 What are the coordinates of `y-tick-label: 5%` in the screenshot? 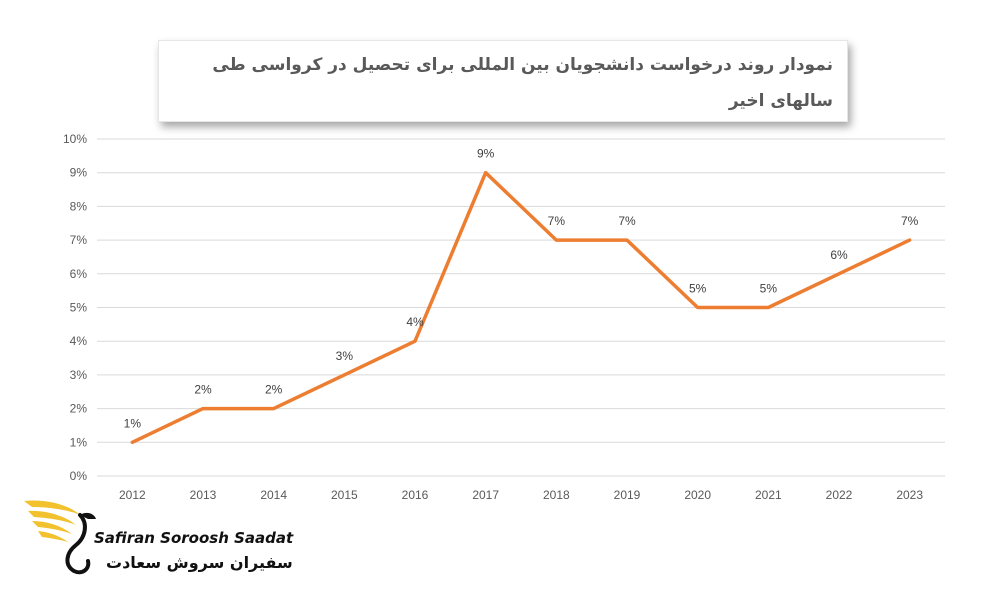 It's located at (79, 308).